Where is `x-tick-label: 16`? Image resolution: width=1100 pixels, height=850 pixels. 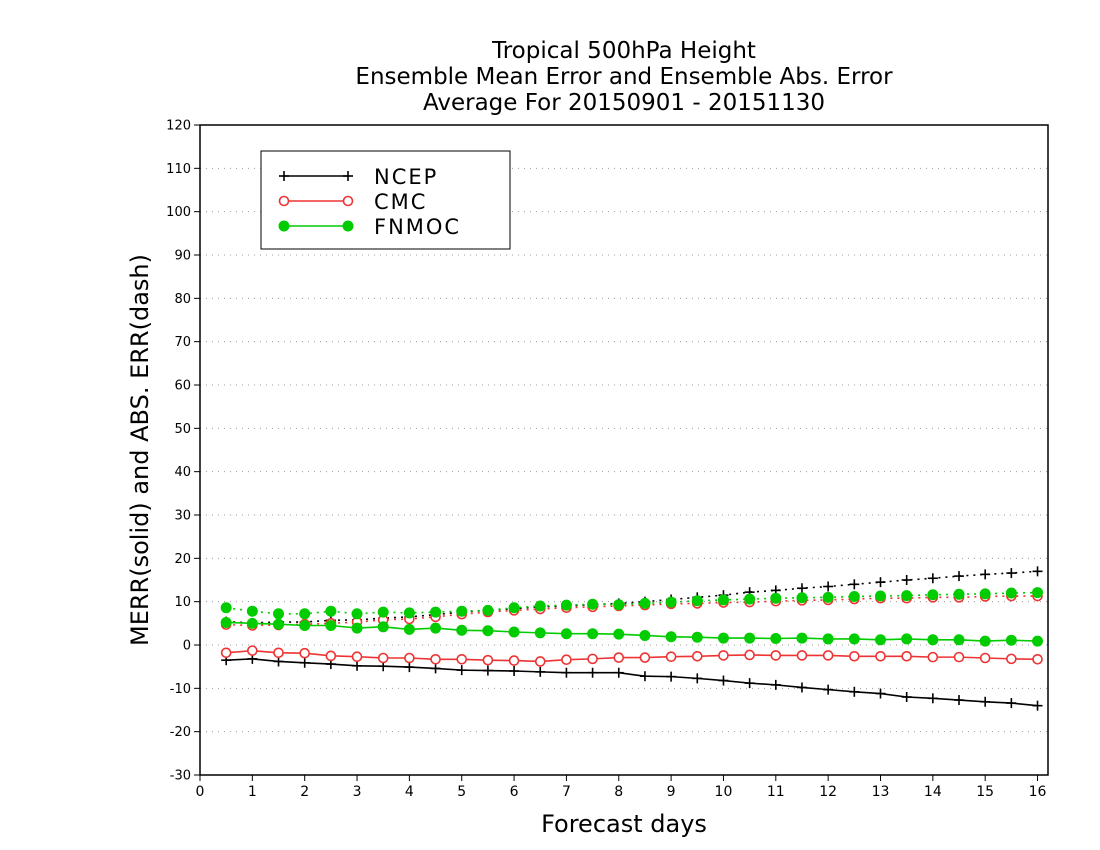
x-tick-label: 16 is located at coordinates (1038, 792).